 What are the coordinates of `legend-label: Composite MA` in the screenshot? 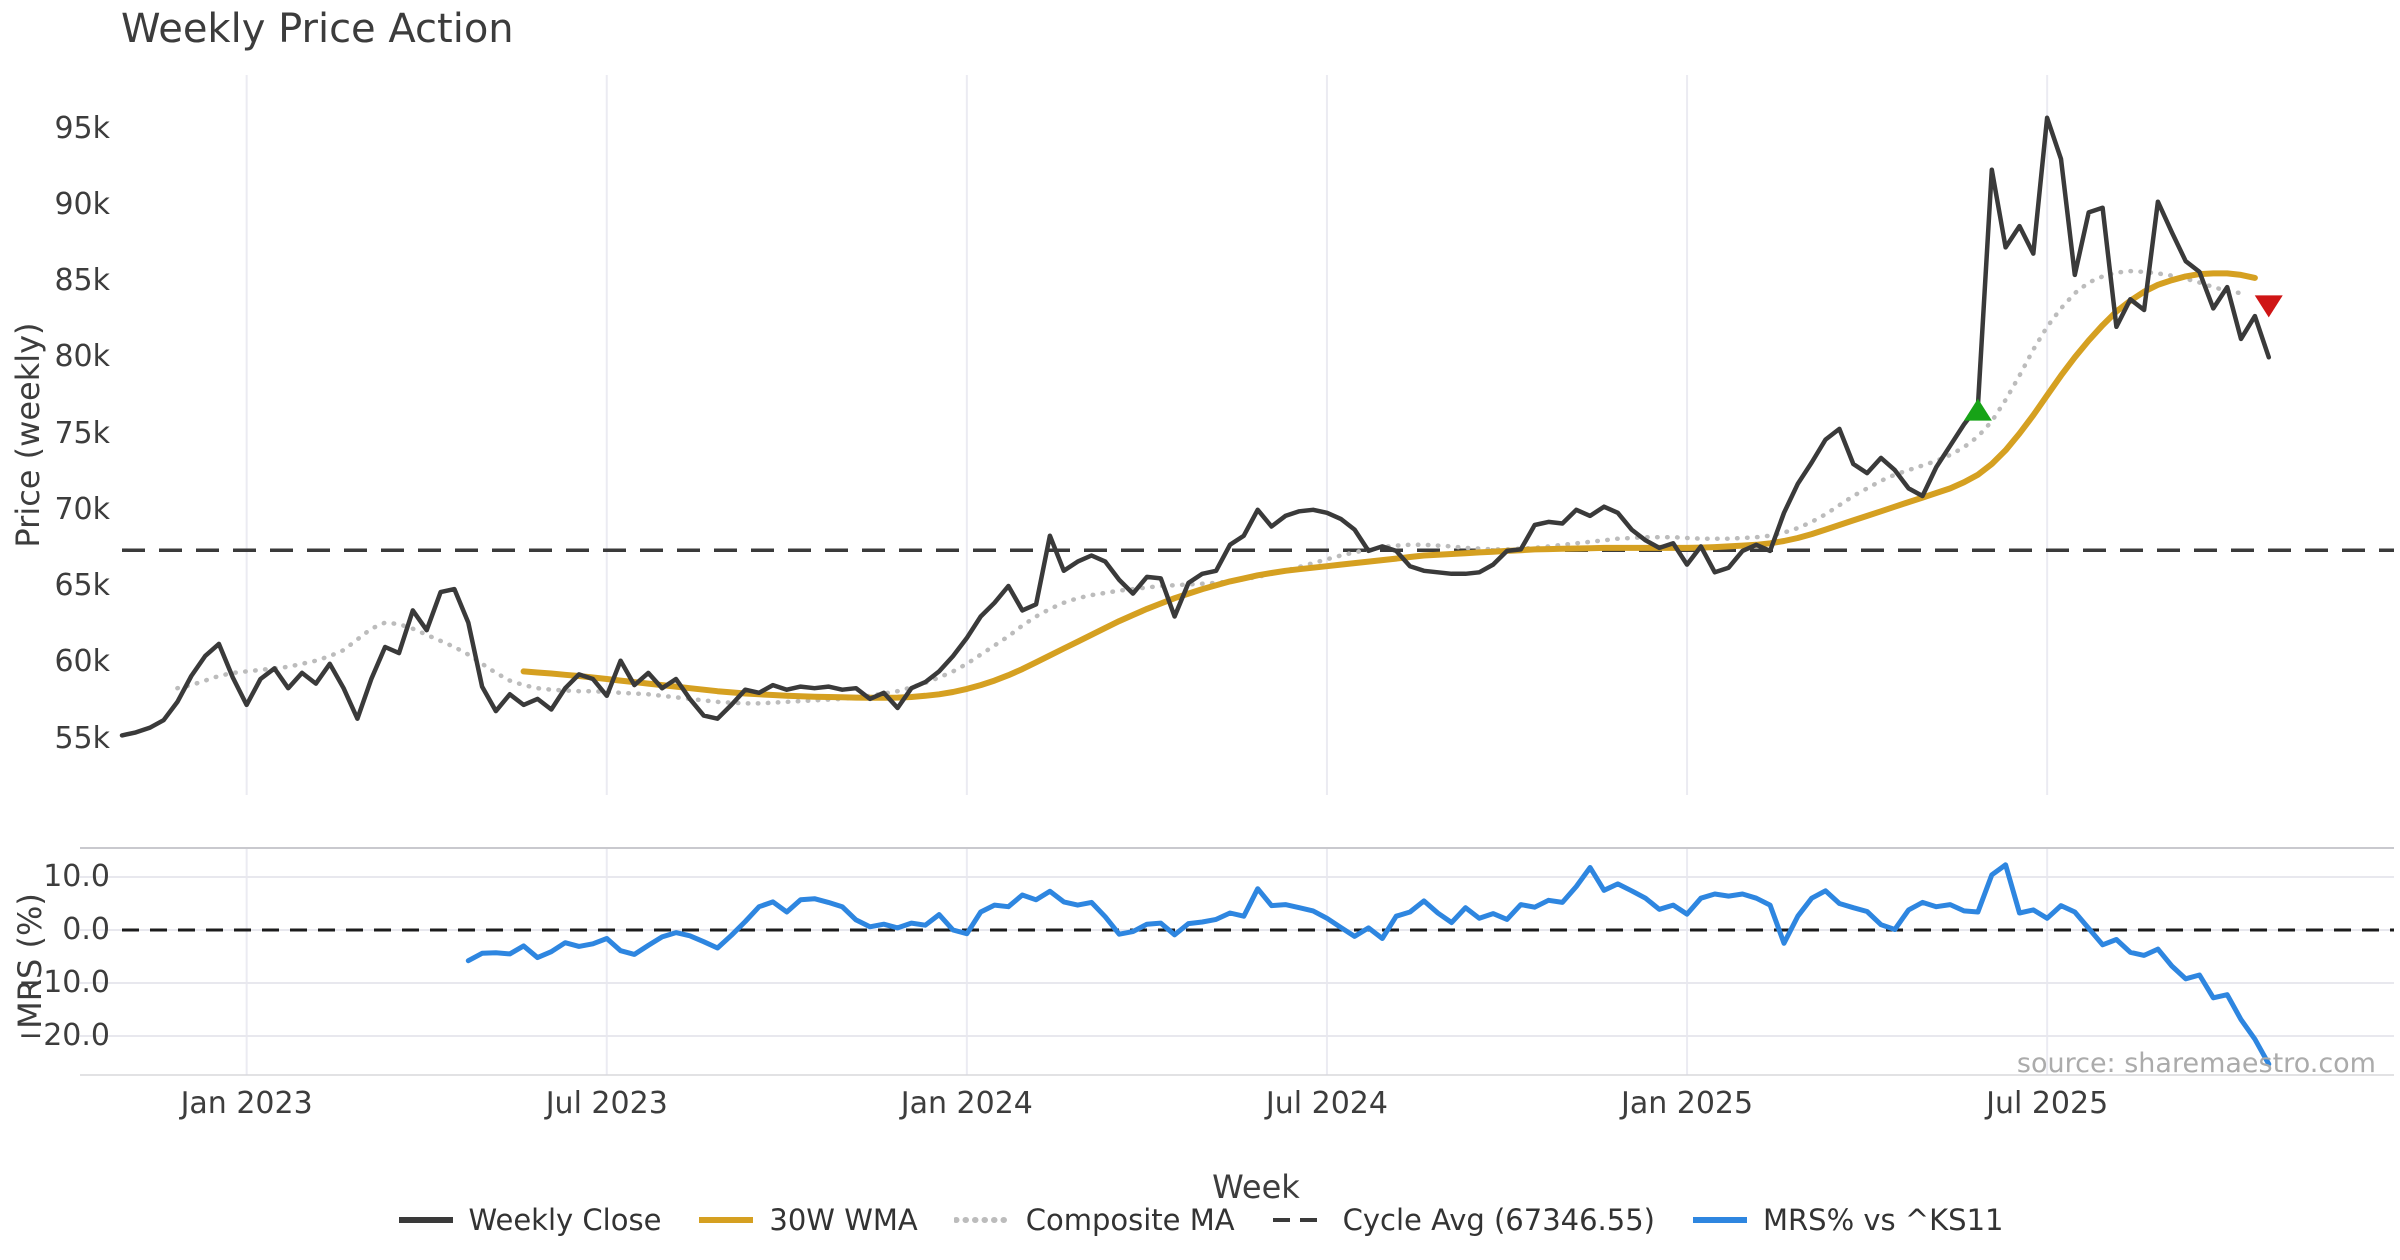 It's located at (1130, 1220).